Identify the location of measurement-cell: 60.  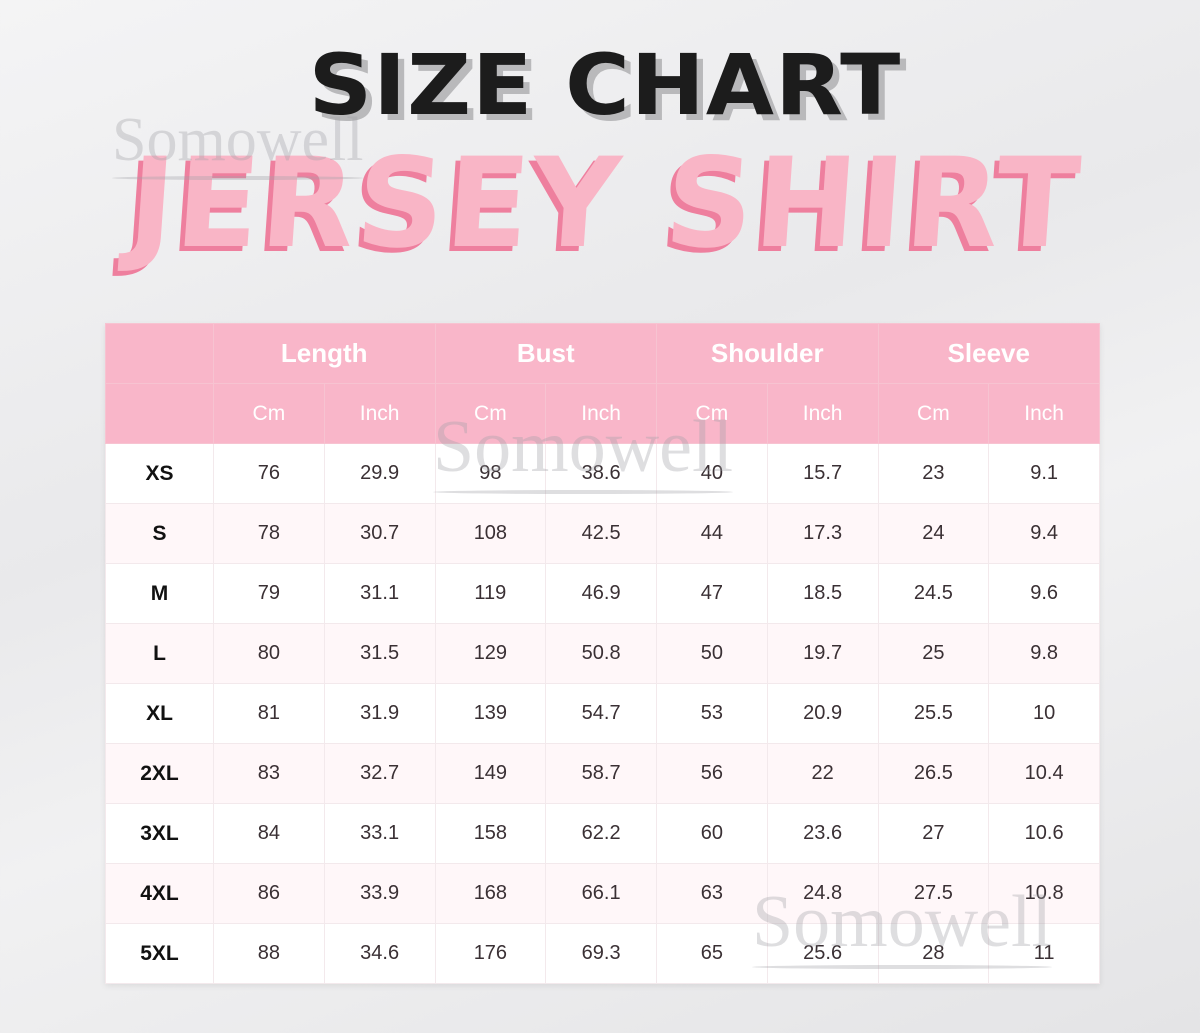
(712, 833).